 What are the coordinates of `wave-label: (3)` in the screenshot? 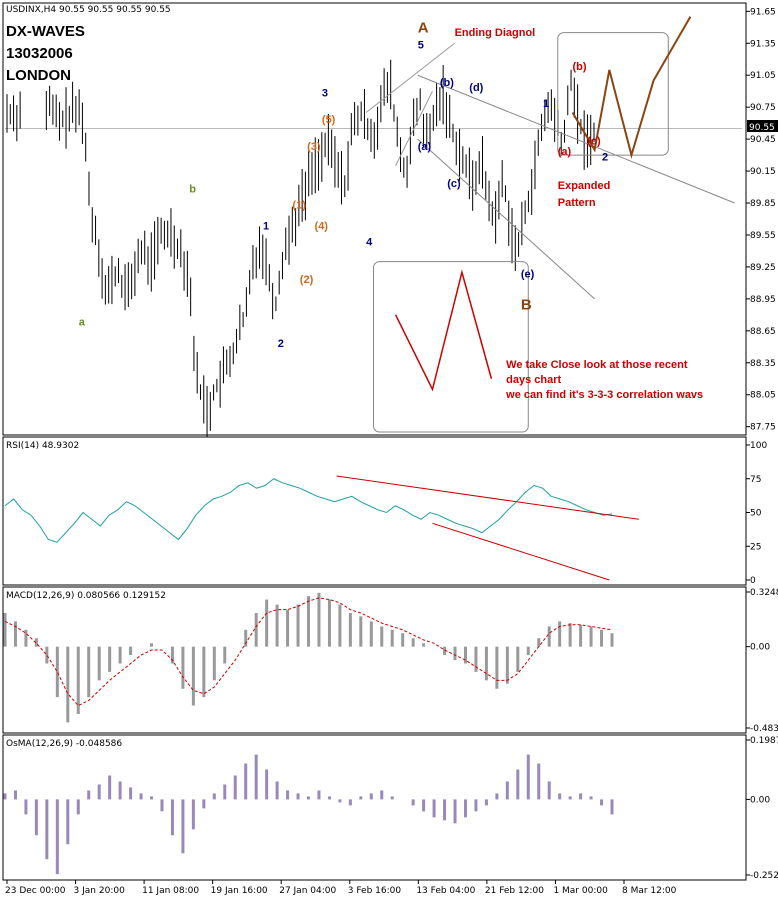 It's located at (314, 147).